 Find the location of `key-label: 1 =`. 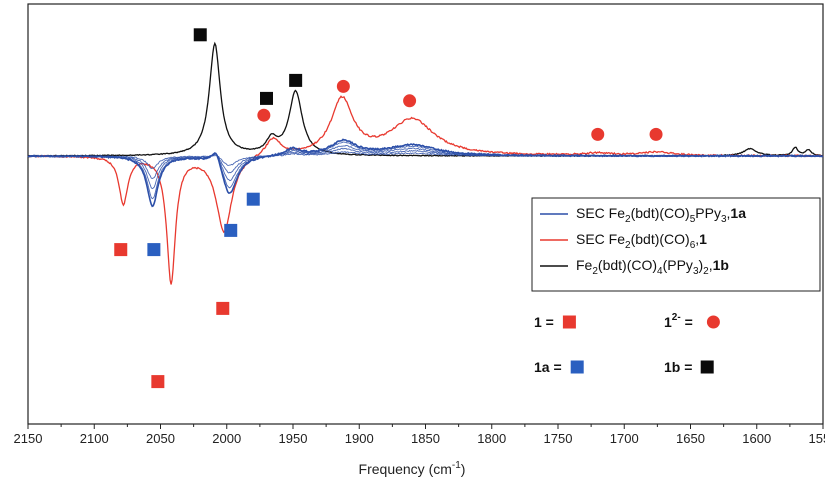

key-label: 1 = is located at coordinates (544, 322).